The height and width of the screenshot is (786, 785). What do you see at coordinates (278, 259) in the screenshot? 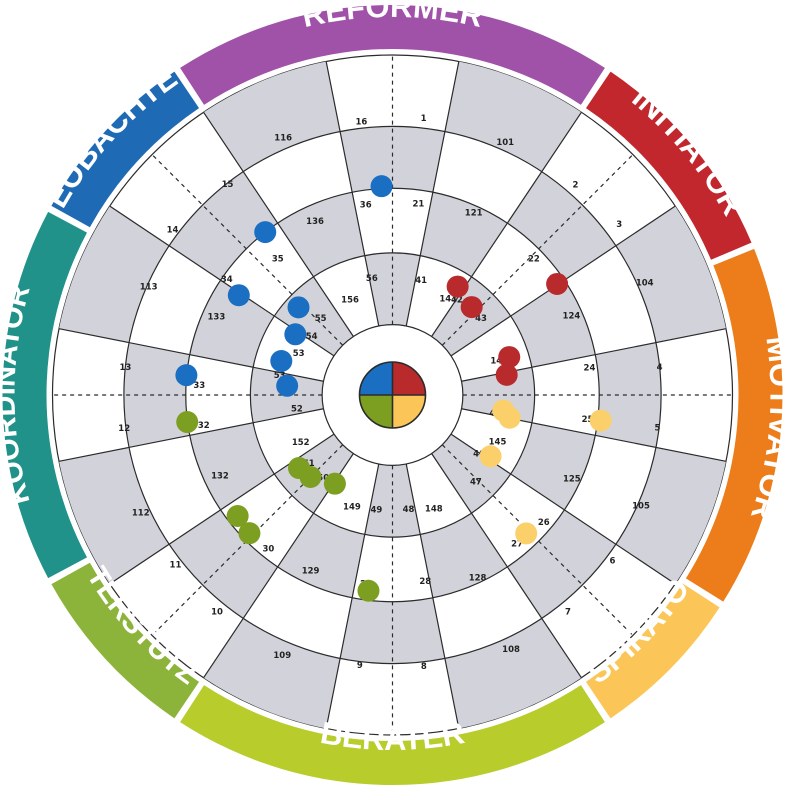
I see `position-number: 35` at bounding box center [278, 259].